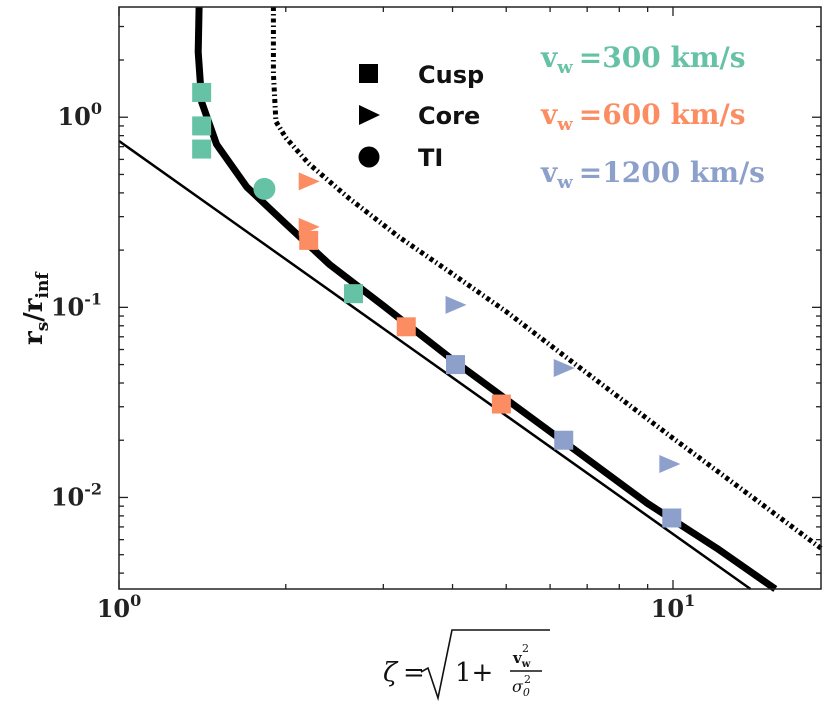 The height and width of the screenshot is (712, 831). I want to click on legend-velocities: vw =300 km/s vw =600 km/s vw =1200 km/s, so click(652, 117).